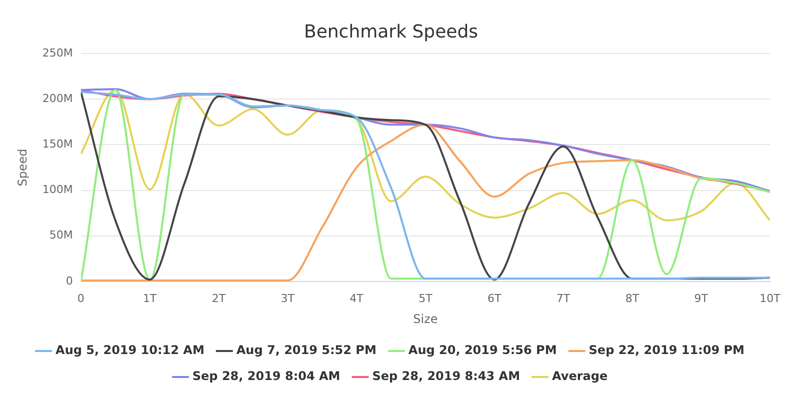 The image size is (798, 405). What do you see at coordinates (494, 298) in the screenshot?
I see `x-tick-label: 6T` at bounding box center [494, 298].